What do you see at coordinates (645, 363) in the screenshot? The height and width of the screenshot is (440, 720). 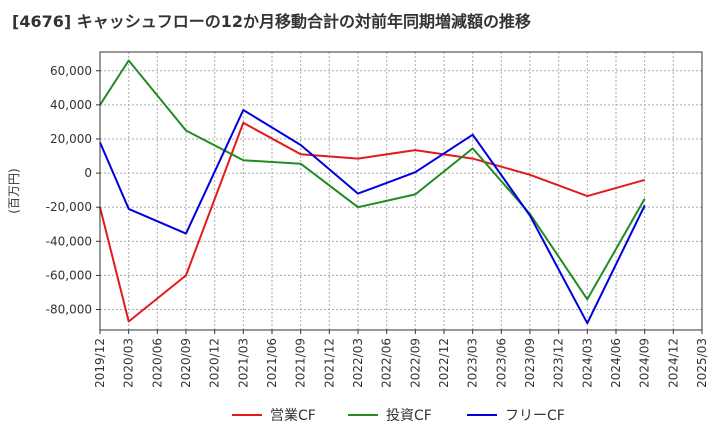 I see `x-tick-label: 2024/09` at bounding box center [645, 363].